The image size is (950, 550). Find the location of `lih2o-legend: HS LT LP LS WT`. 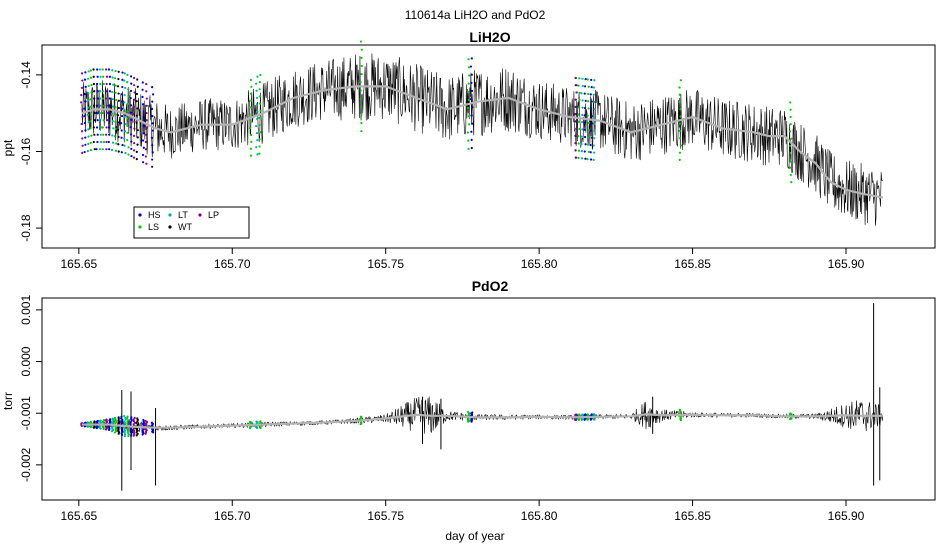

lih2o-legend: HS LT LP LS WT is located at coordinates (191, 222).